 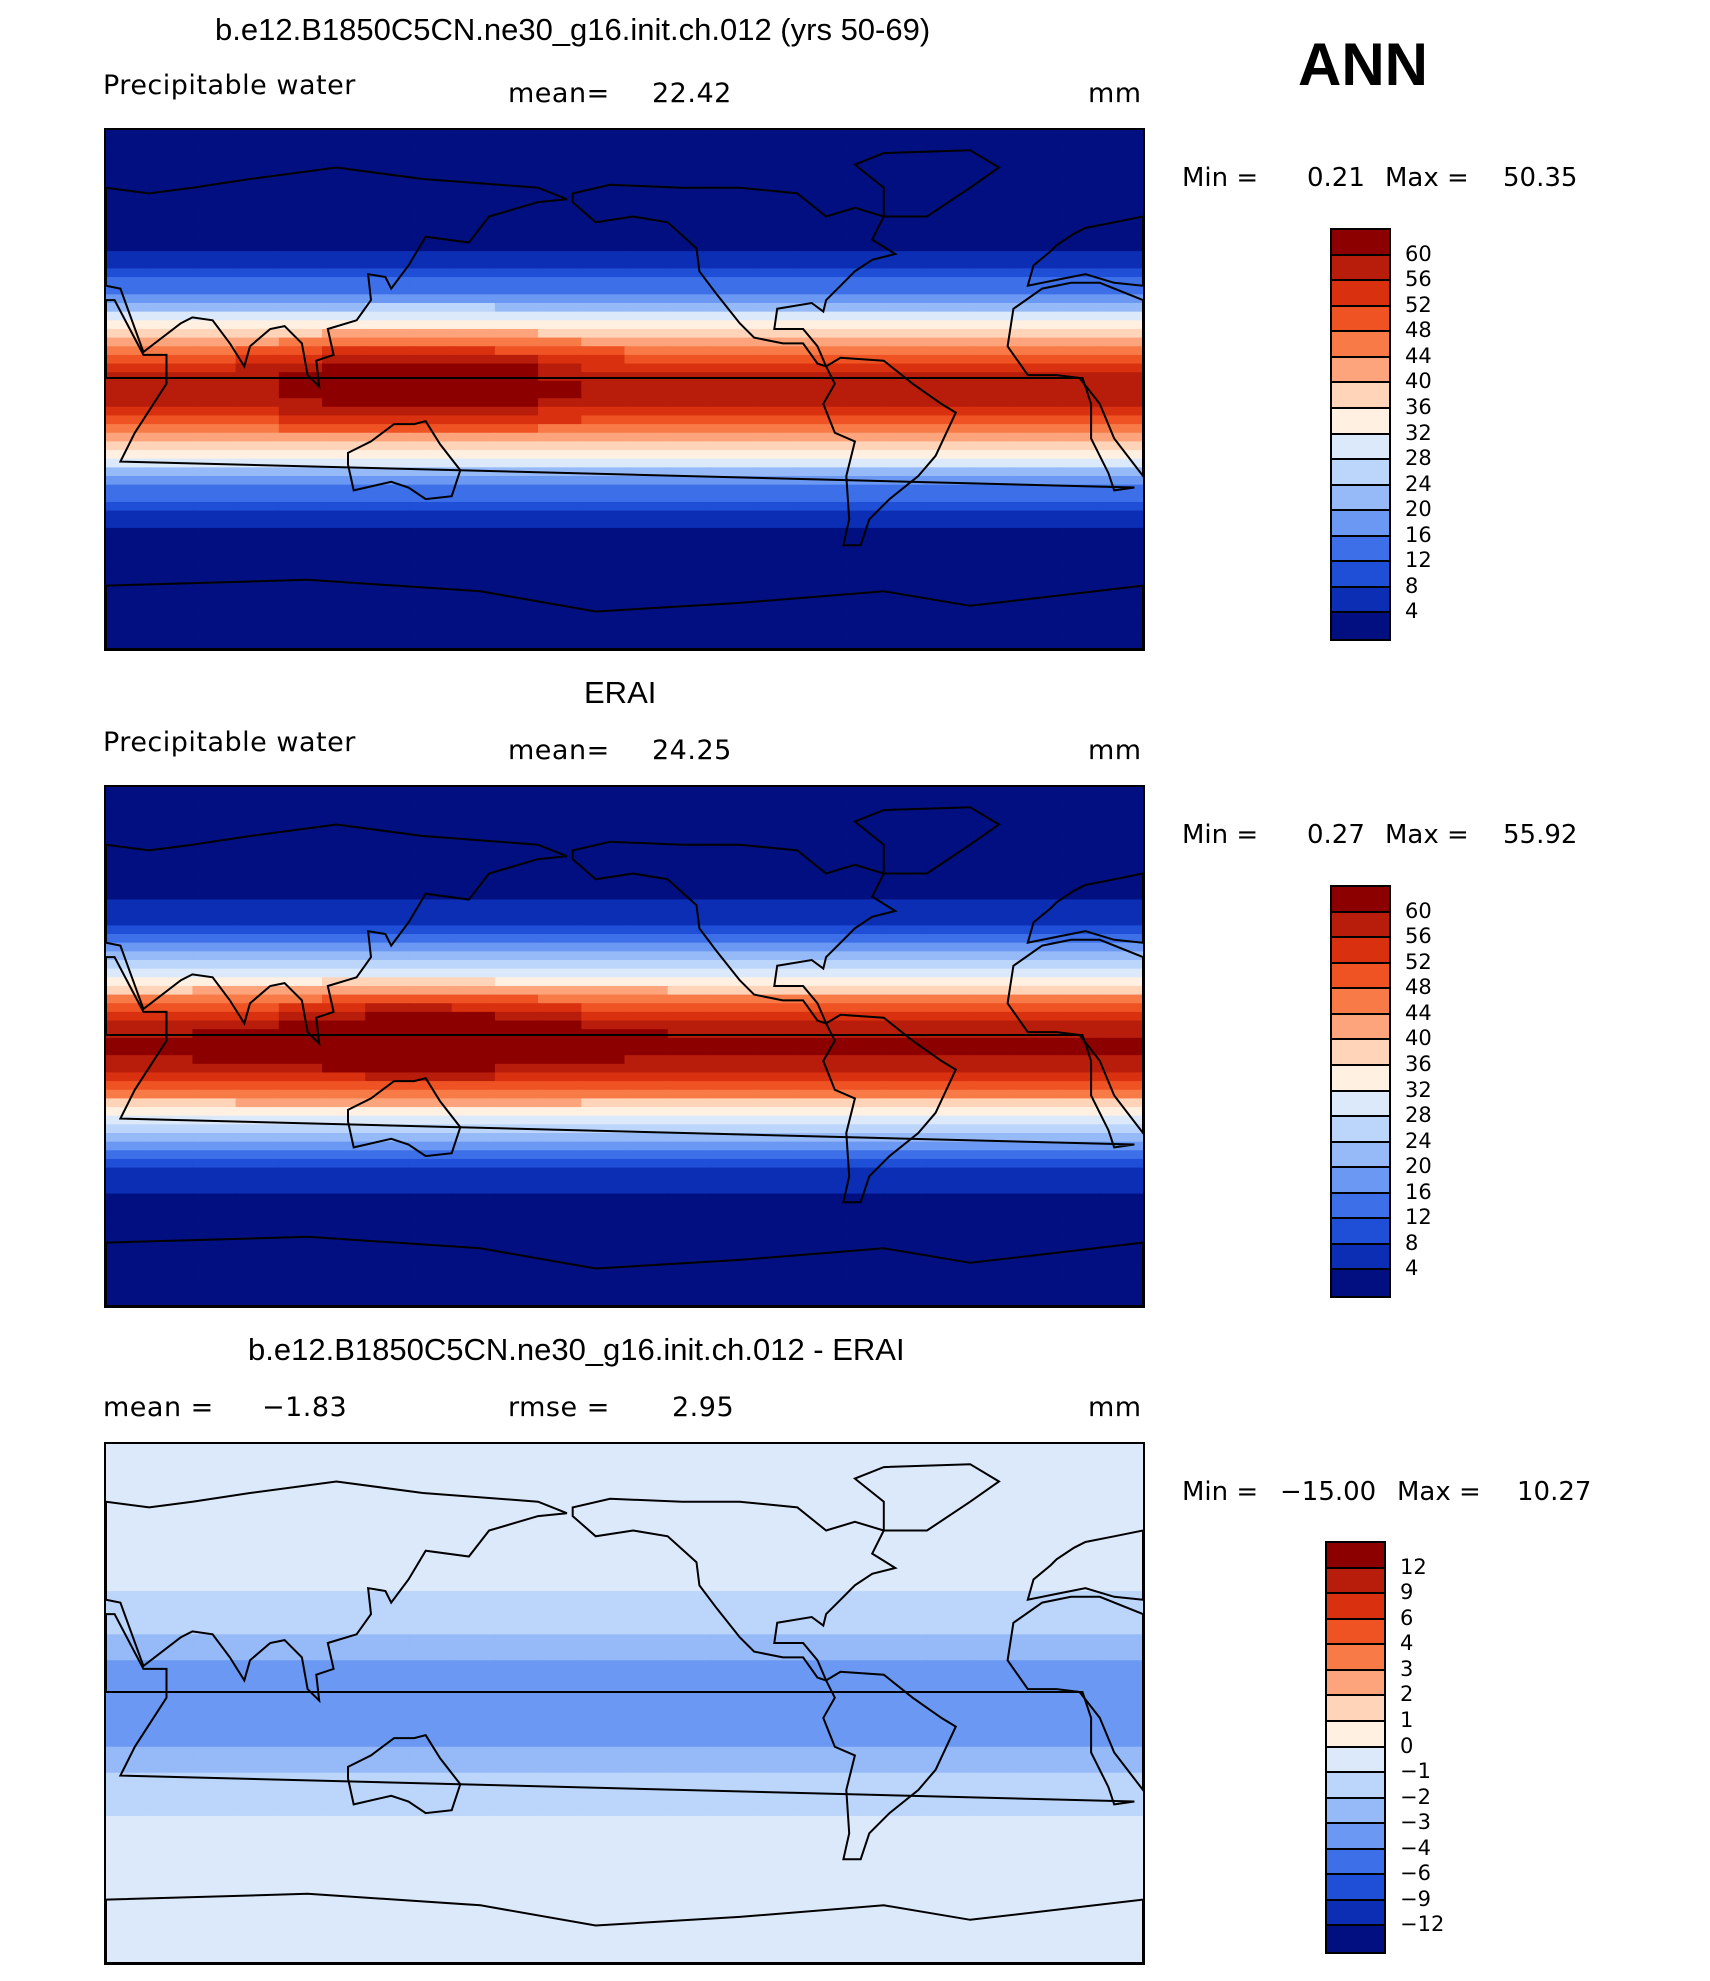 What do you see at coordinates (1415, 1796) in the screenshot?
I see `colorbar-tick-label: −2` at bounding box center [1415, 1796].